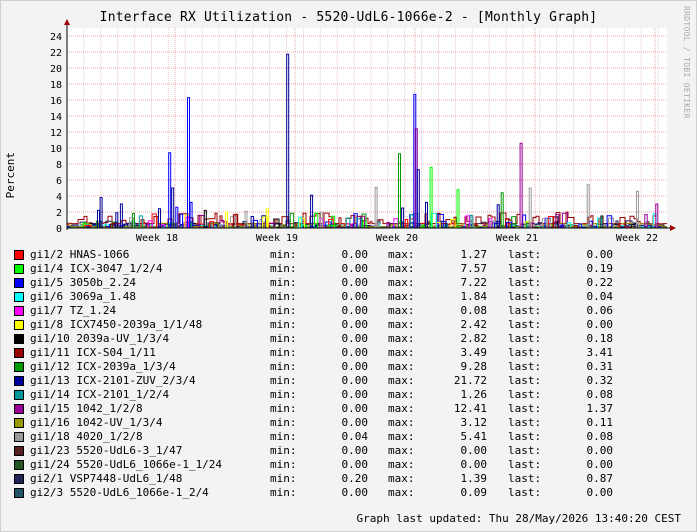 This screenshot has height=532, width=697. What do you see at coordinates (686, 62) in the screenshot?
I see `rrdtool-watermark: RRDTOOL / TOBI OETIKER` at bounding box center [686, 62].